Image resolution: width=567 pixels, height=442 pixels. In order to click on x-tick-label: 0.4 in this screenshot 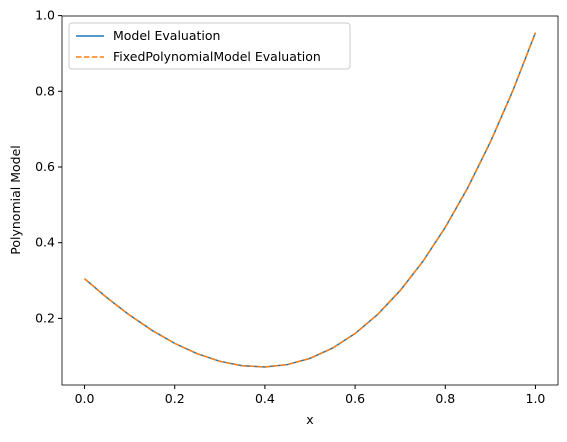, I will do `click(265, 398)`.